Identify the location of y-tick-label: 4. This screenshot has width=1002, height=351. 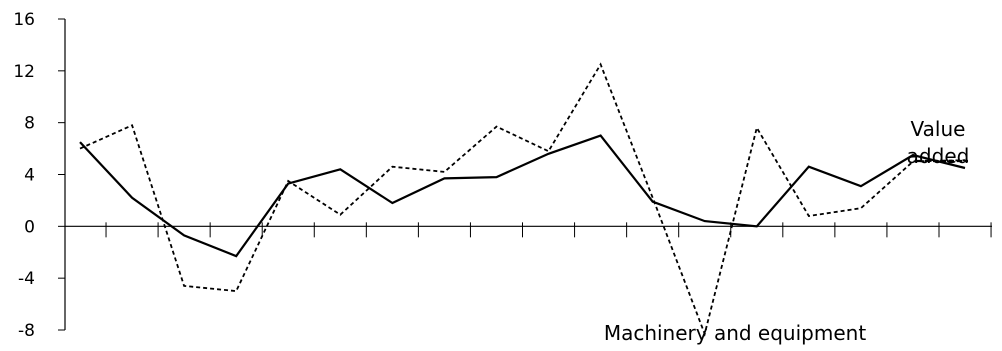
(29, 176).